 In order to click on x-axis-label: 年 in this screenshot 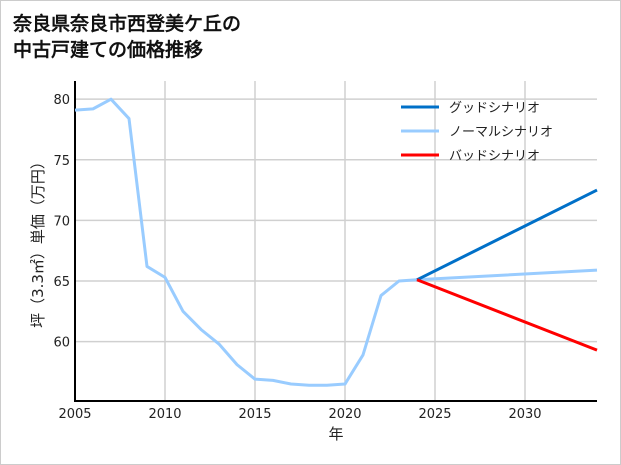, I will do `click(335, 434)`.